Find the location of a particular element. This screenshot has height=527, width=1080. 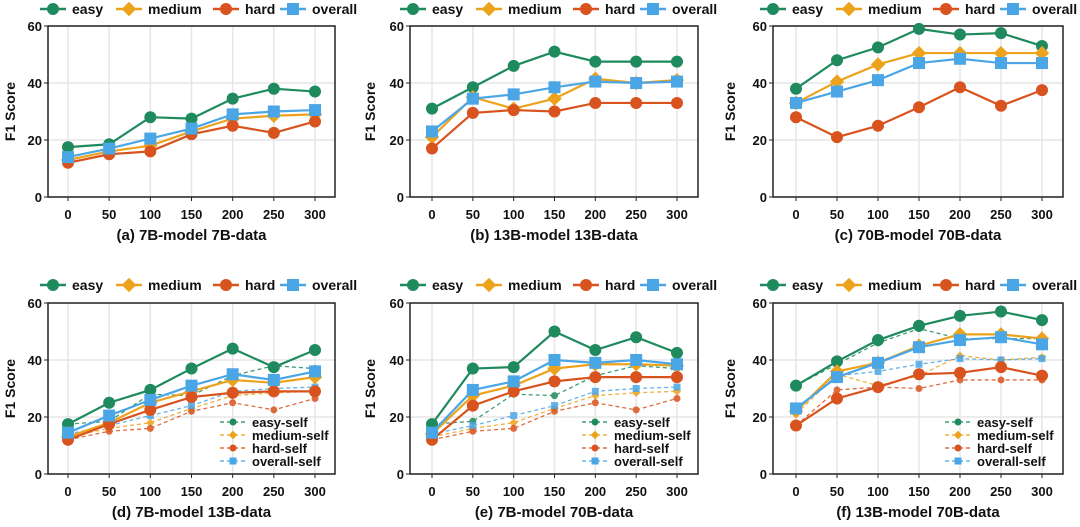

legend-label: easy-self is located at coordinates (280, 422).